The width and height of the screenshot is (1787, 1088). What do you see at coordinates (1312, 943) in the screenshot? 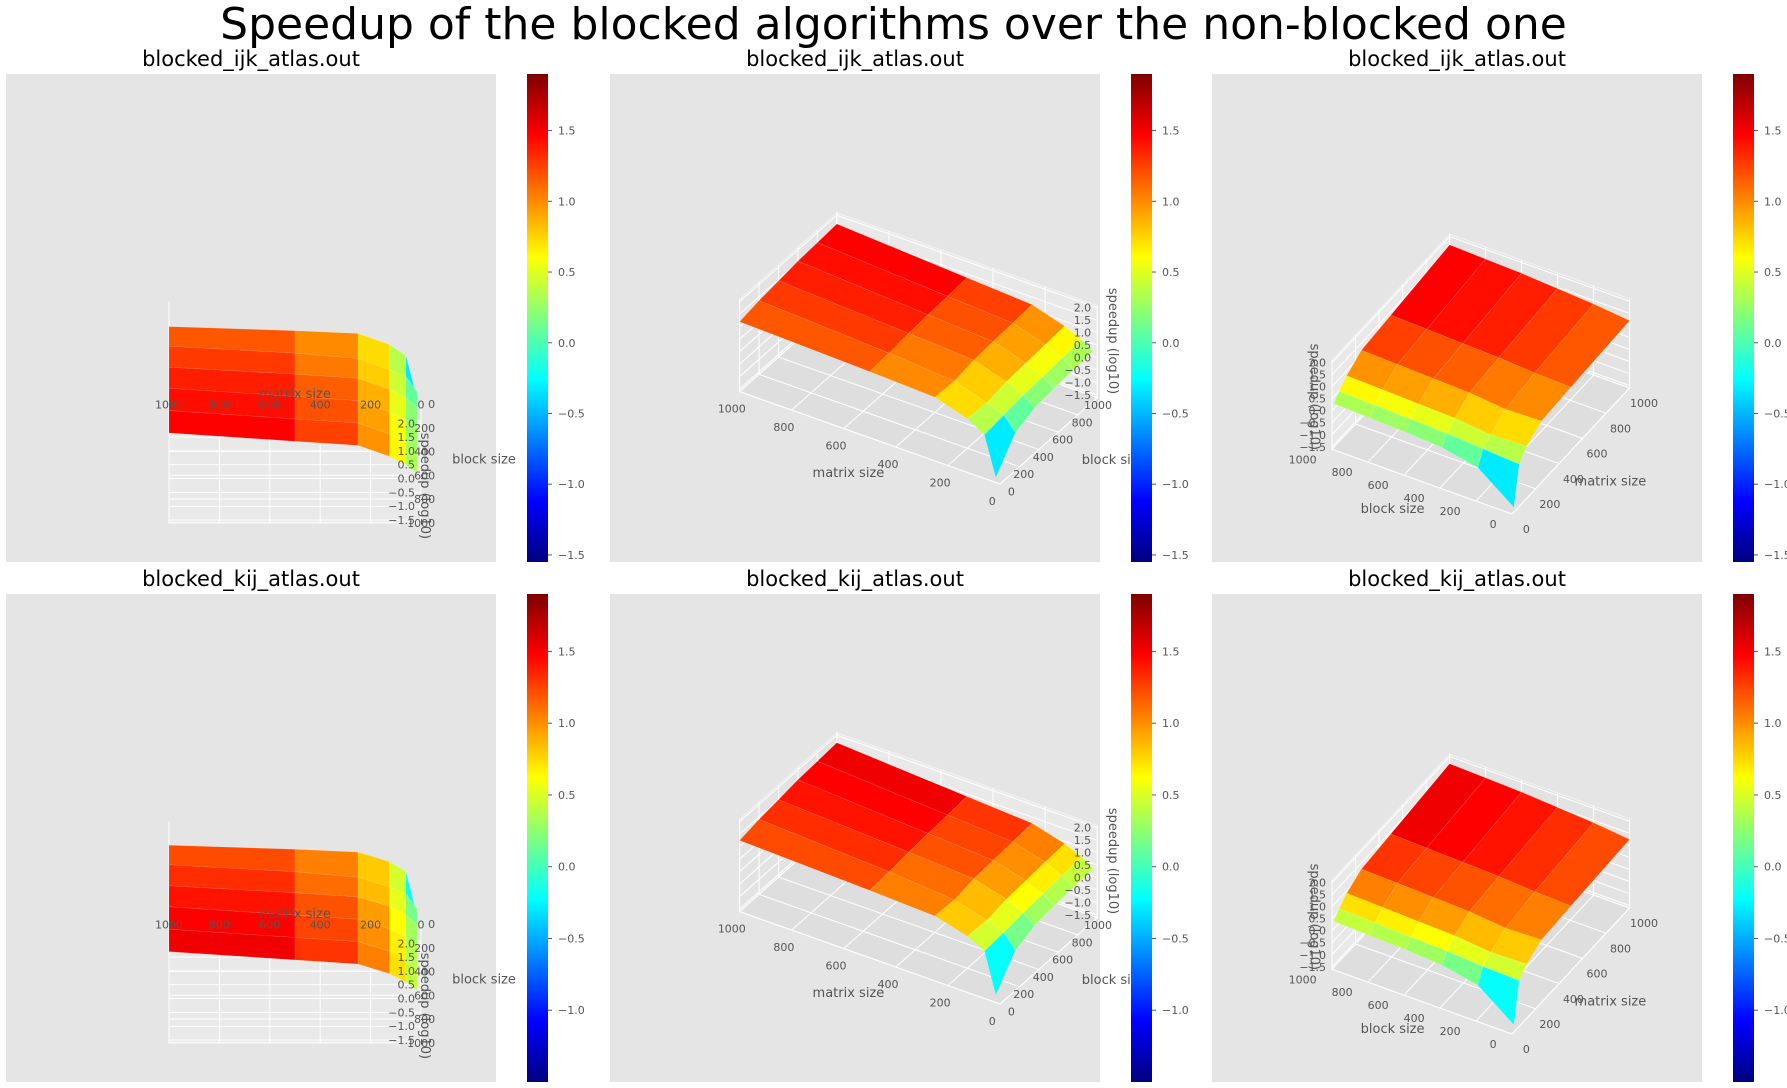
I see `z-tick-label: −0.5` at bounding box center [1312, 943].